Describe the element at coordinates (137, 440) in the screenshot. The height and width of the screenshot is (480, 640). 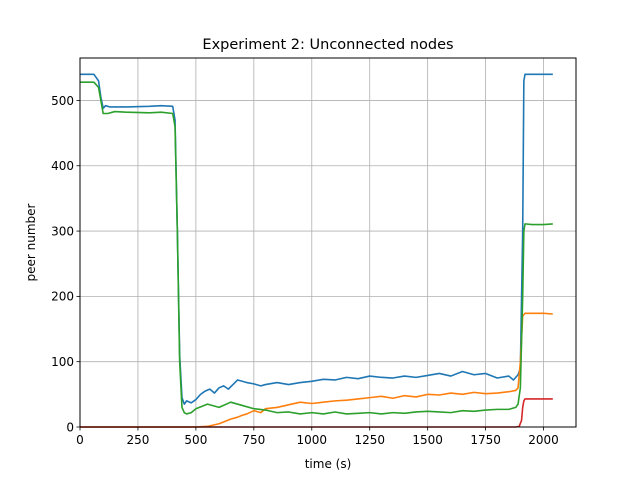
I see `x-tick-label: 250` at that location.